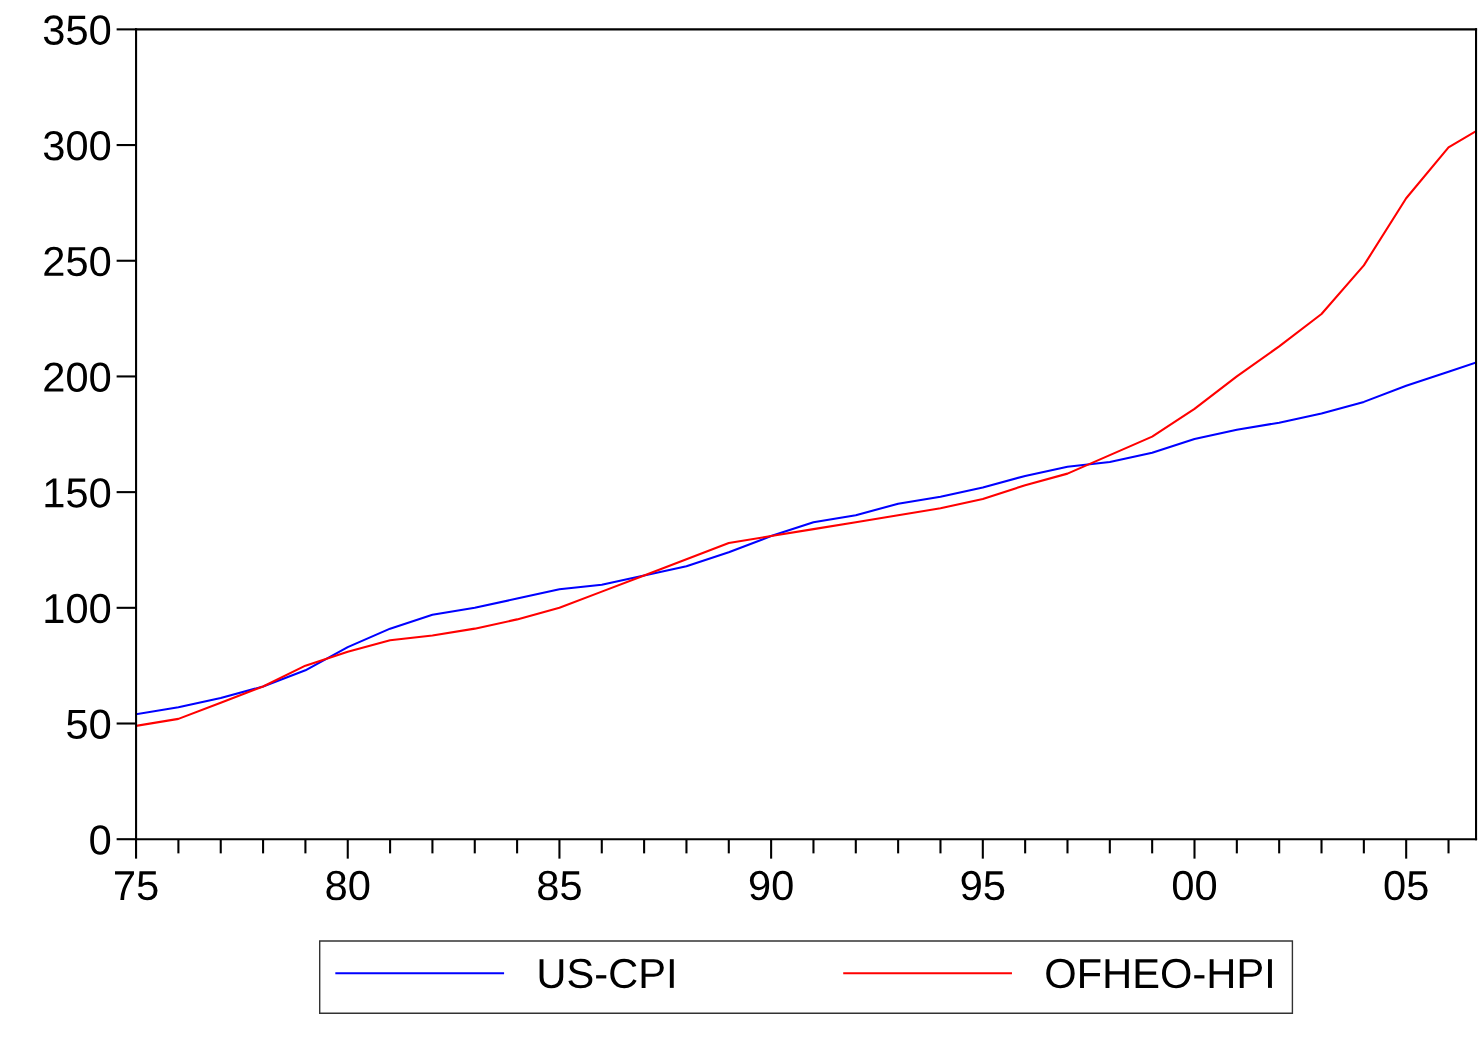 This screenshot has width=1479, height=1049. Describe the element at coordinates (77, 377) in the screenshot. I see `y-tick-label: 200` at that location.